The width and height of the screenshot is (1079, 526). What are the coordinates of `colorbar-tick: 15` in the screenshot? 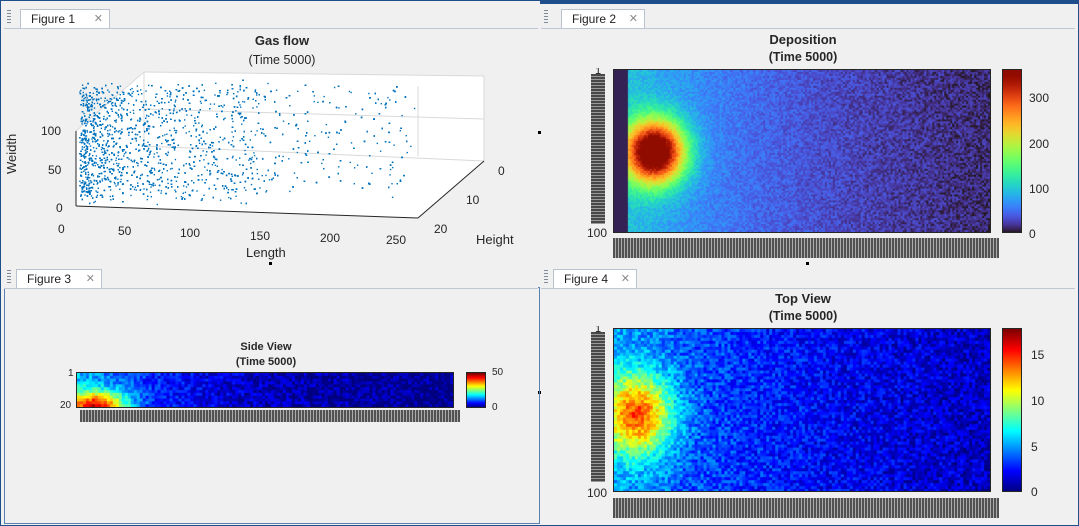 It's located at (1038, 355).